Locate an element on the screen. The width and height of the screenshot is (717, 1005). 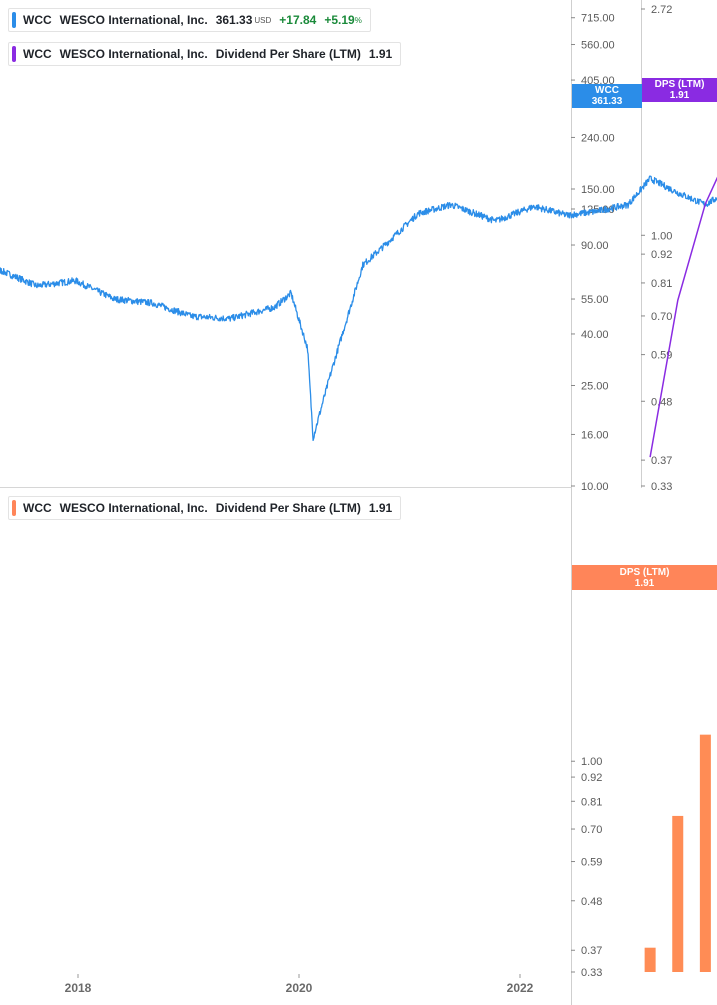
dps-tick-label-3: 0.81 is located at coordinates (661, 284).